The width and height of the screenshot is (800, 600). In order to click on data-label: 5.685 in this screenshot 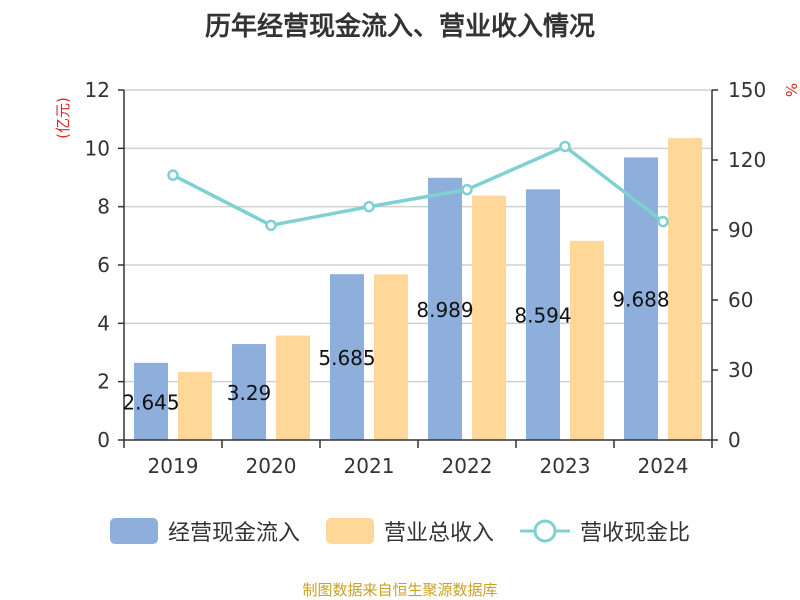, I will do `click(346, 358)`.